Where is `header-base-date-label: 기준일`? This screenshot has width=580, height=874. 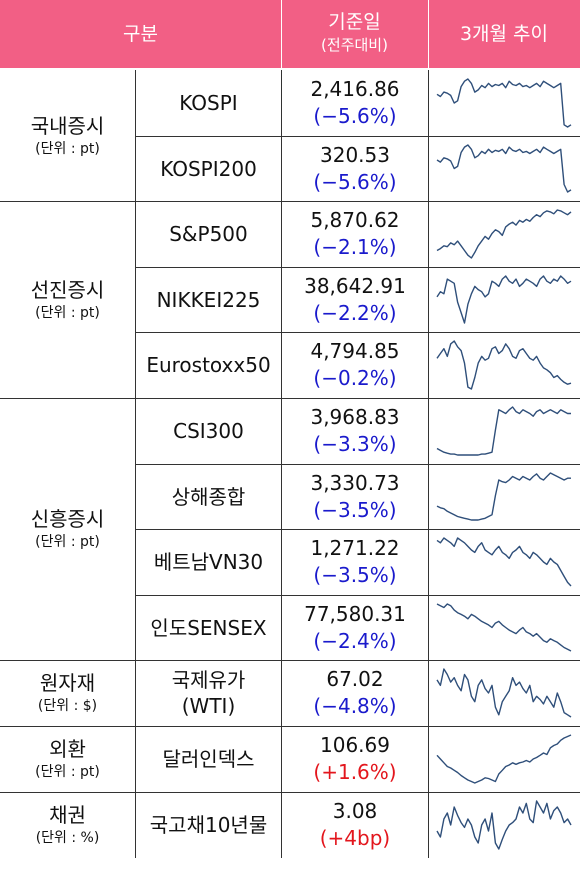
header-base-date-label: 기준일 is located at coordinates (354, 22).